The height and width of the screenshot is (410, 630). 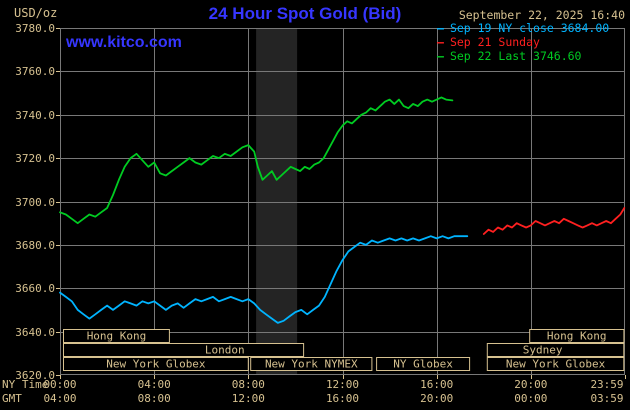 What do you see at coordinates (531, 398) in the screenshot?
I see `x-tick-label-gmt: 00:00` at bounding box center [531, 398].